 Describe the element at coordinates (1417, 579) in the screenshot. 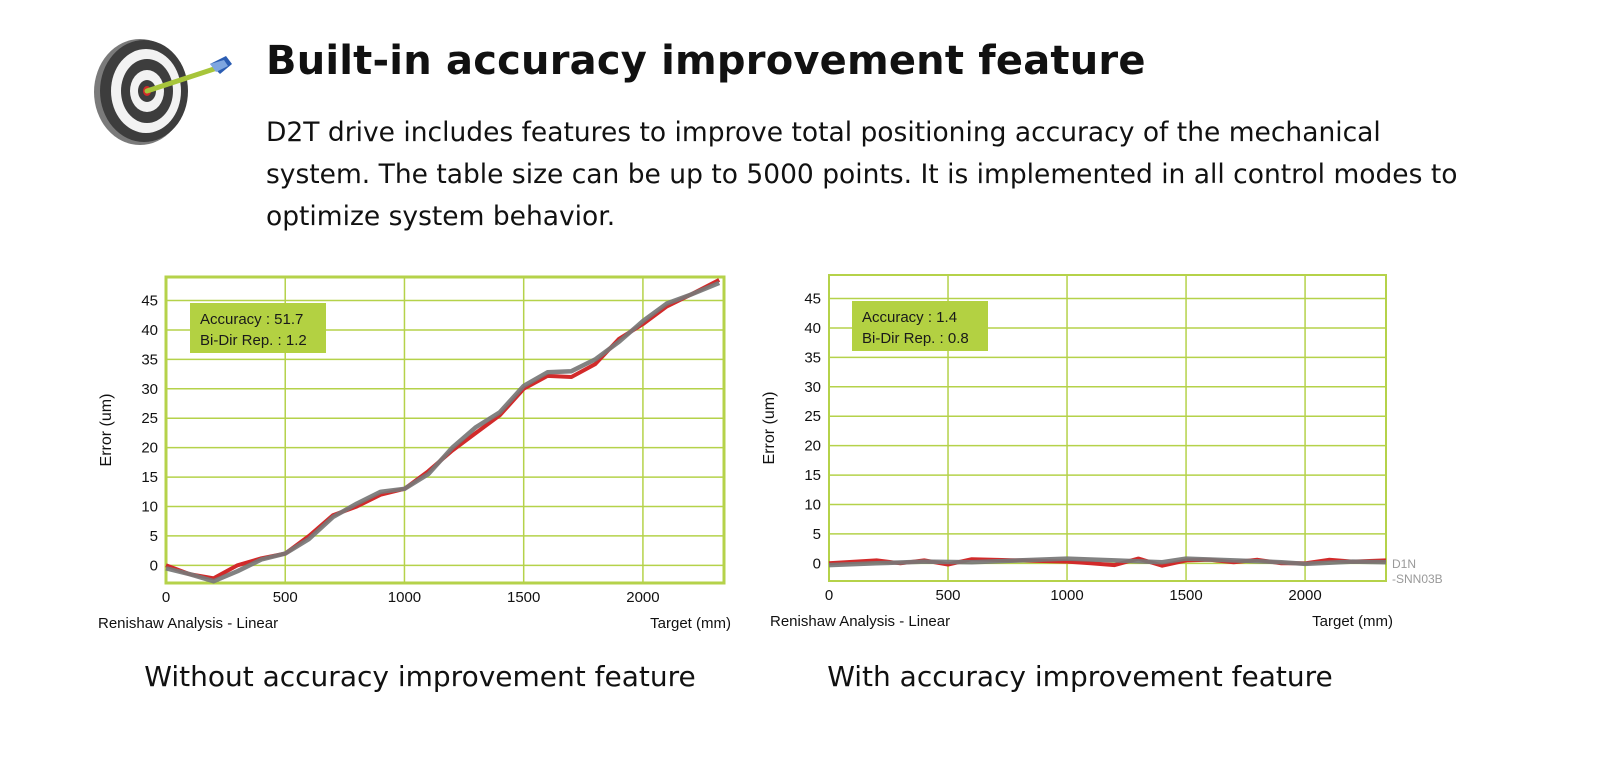

I see `figure-code-line2: -SNN03B` at that location.